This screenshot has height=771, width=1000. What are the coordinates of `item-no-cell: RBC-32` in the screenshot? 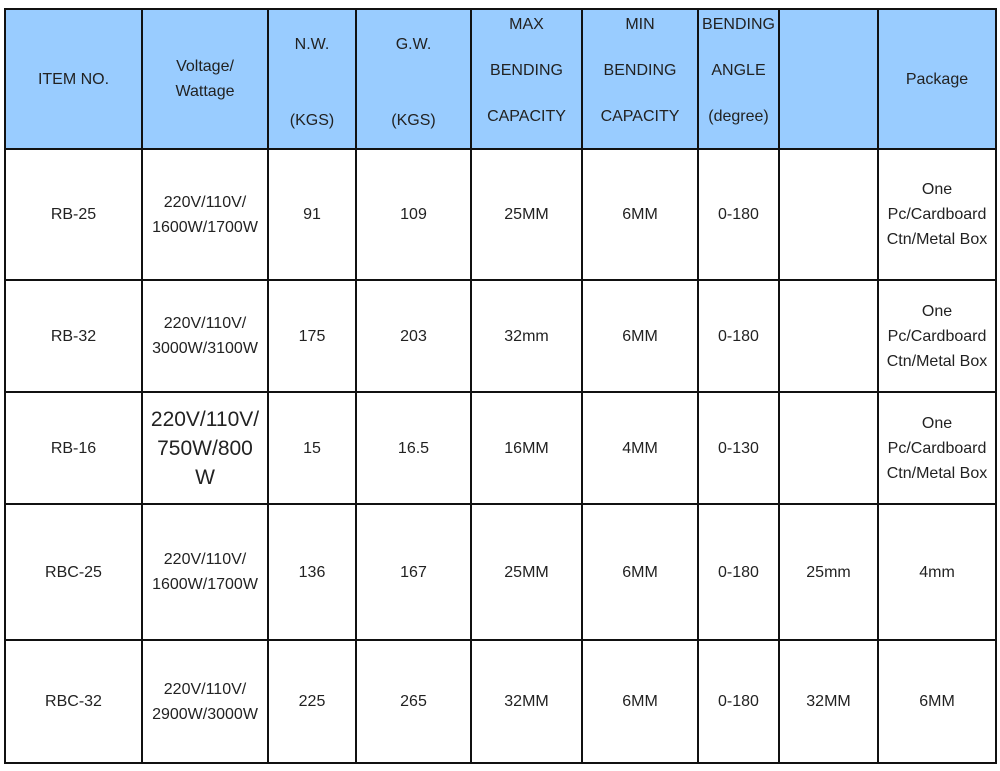 It's located at (73, 701).